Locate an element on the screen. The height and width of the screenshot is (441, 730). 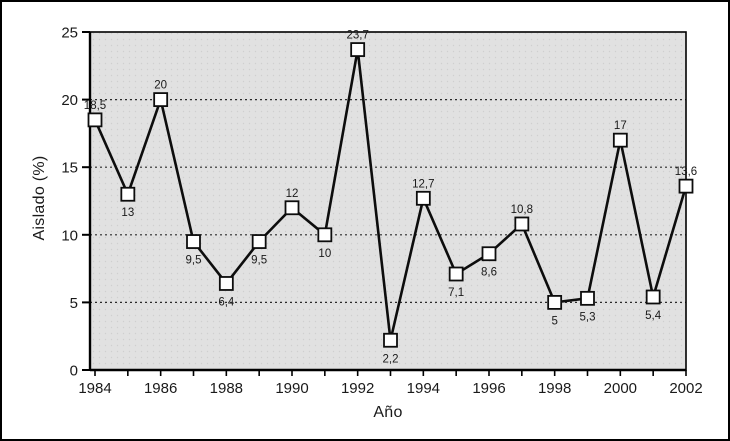
data-point-label: 2,2 is located at coordinates (391, 359).